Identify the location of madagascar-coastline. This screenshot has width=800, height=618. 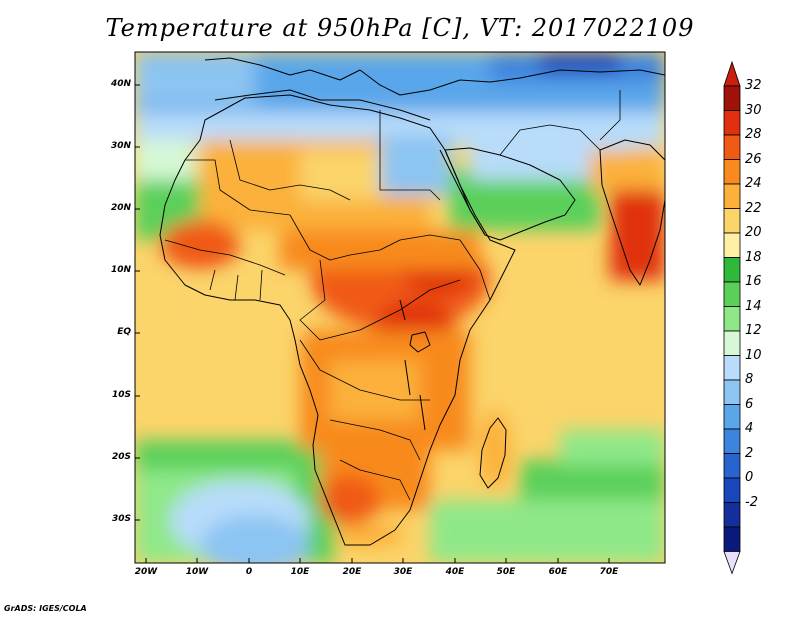
(493, 453).